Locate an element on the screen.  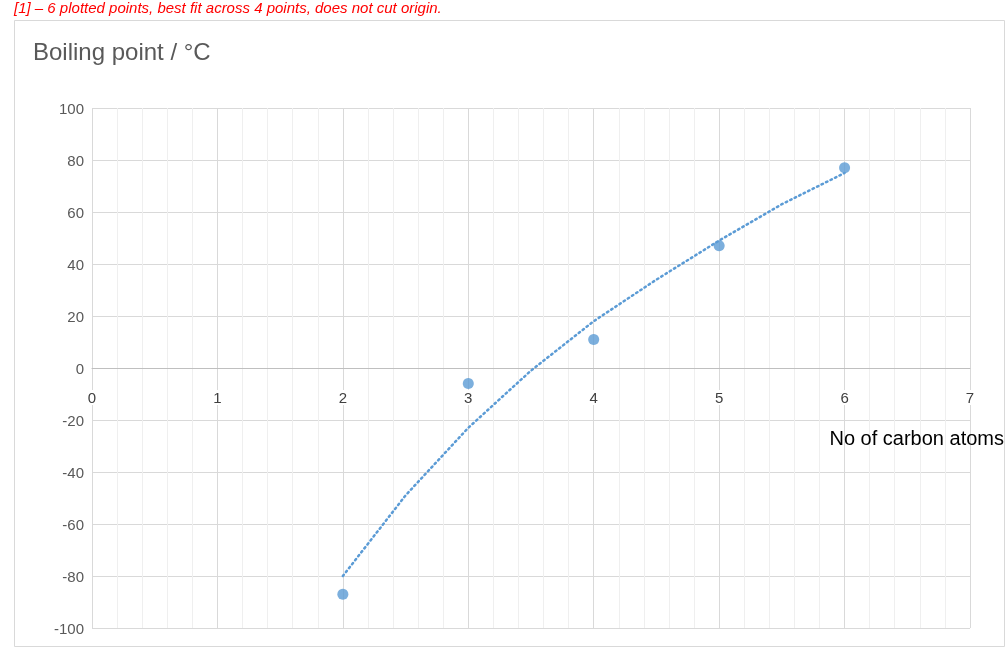
x-tick-label: 3 is located at coordinates (468, 397).